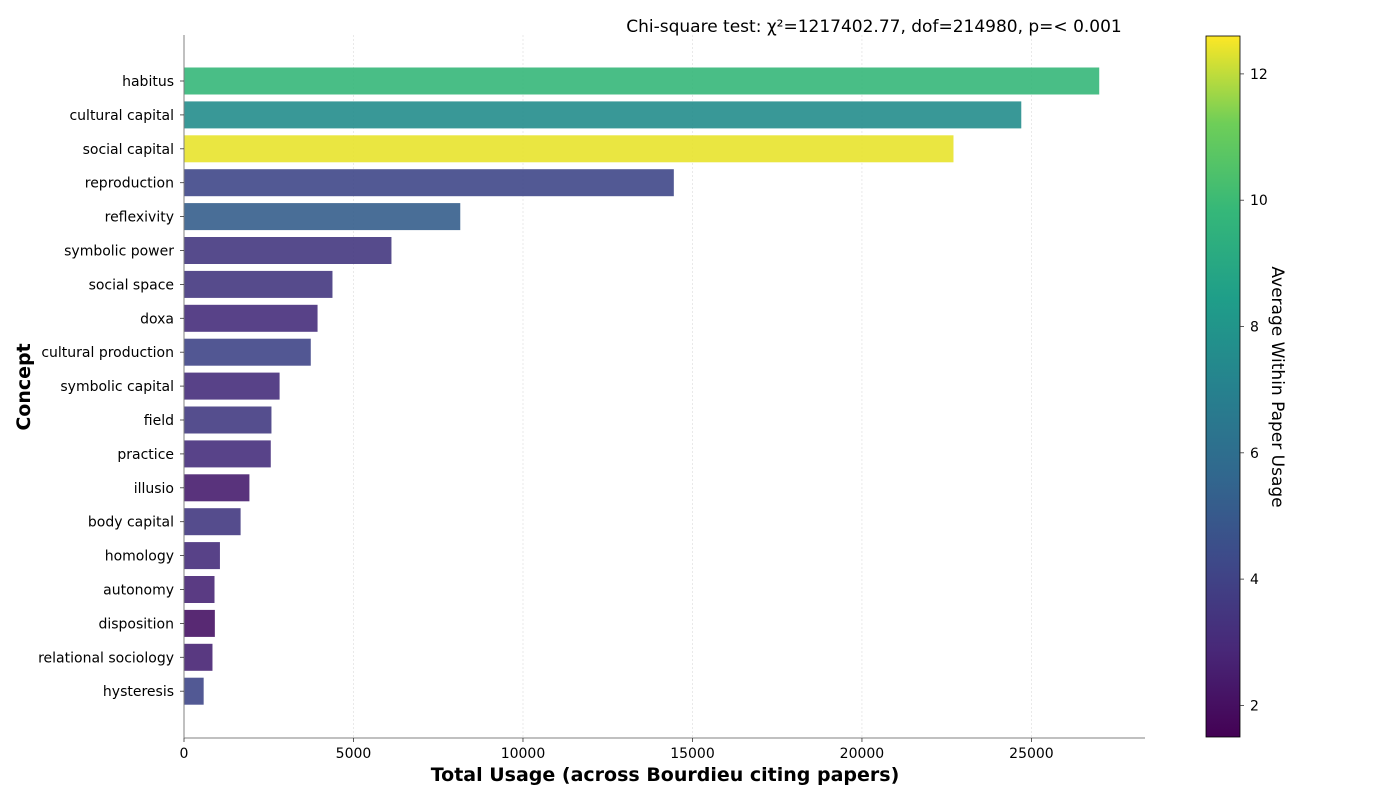  What do you see at coordinates (523, 754) in the screenshot?
I see `x-tick-label: 10000` at bounding box center [523, 754].